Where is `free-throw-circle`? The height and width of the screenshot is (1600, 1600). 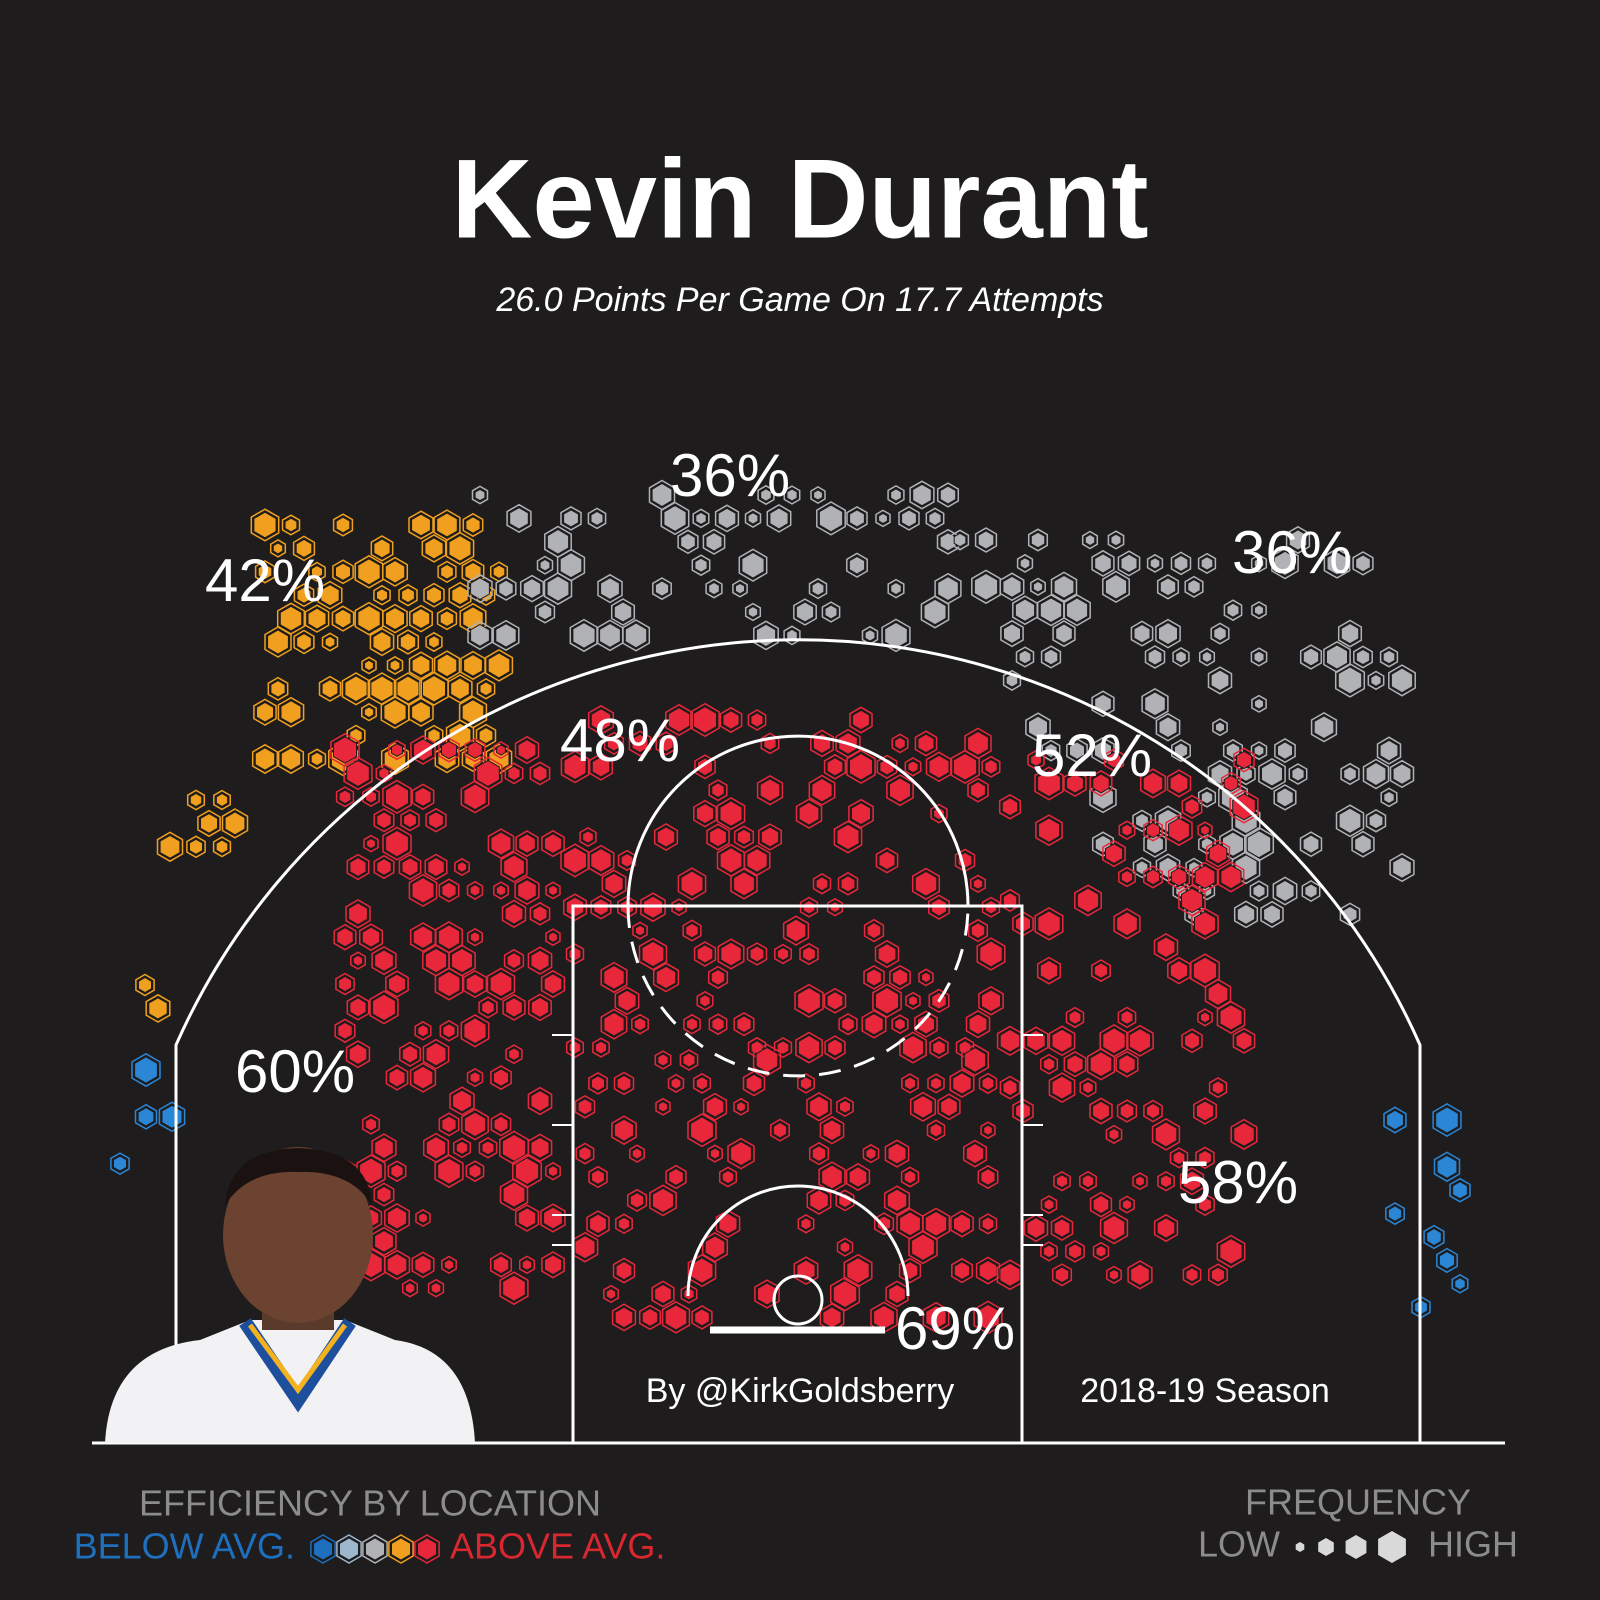
free-throw-circle is located at coordinates (798, 820).